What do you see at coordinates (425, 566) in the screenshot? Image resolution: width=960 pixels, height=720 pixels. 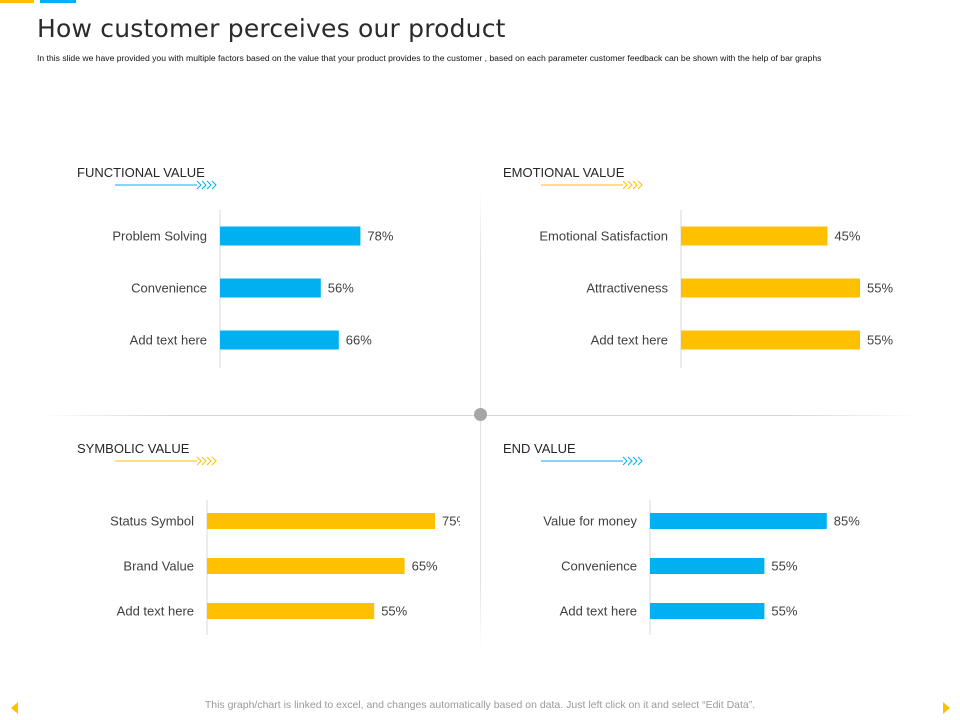 I see `data-label: 65%` at bounding box center [425, 566].